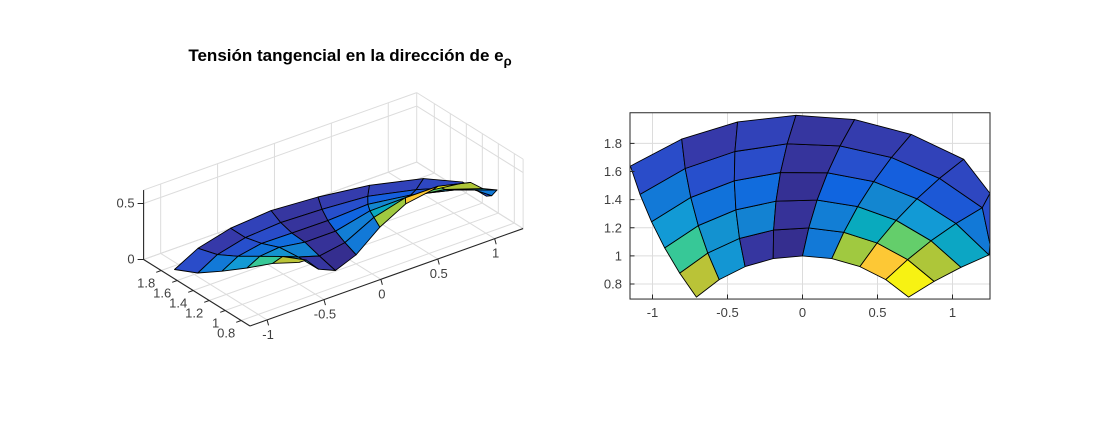  What do you see at coordinates (346, 55) in the screenshot?
I see `plot-title-text: Tensión tangencial en la dirección de e` at bounding box center [346, 55].